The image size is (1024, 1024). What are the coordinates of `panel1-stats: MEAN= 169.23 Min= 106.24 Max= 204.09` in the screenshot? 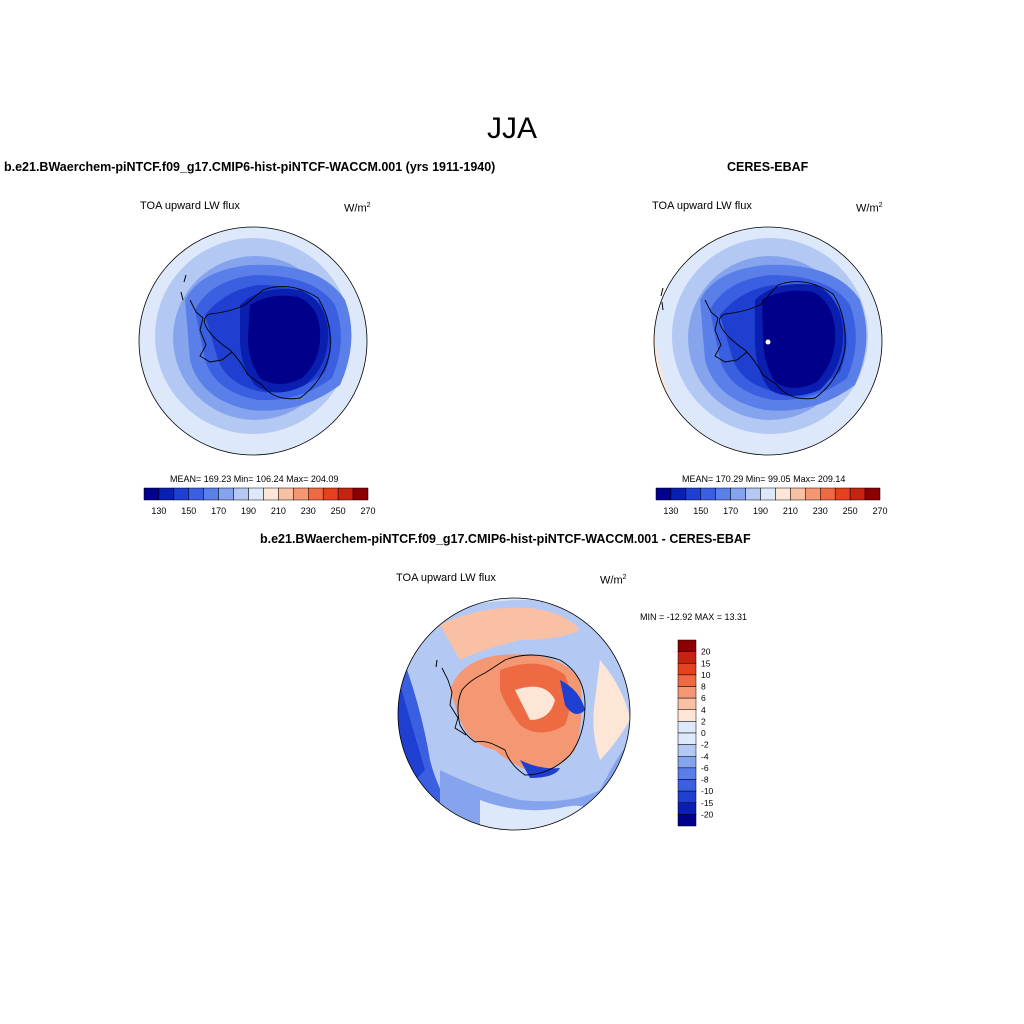 It's located at (254, 479).